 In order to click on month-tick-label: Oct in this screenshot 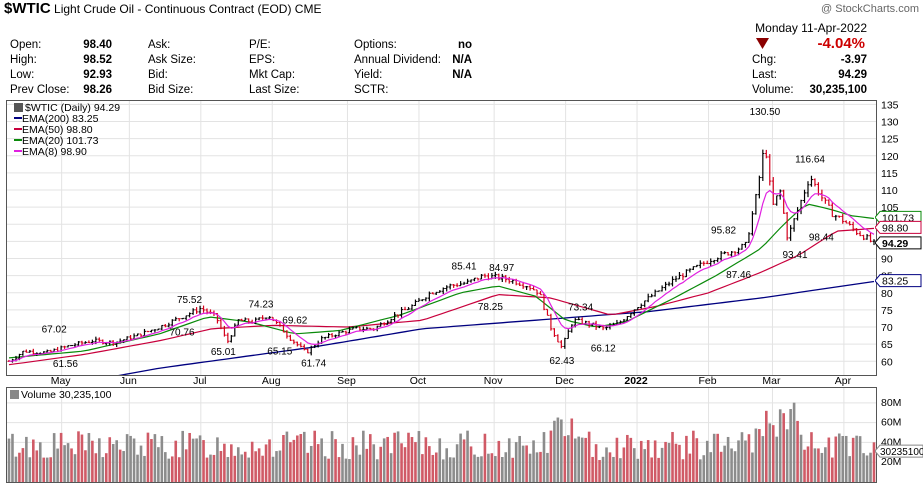, I will do `click(418, 381)`.